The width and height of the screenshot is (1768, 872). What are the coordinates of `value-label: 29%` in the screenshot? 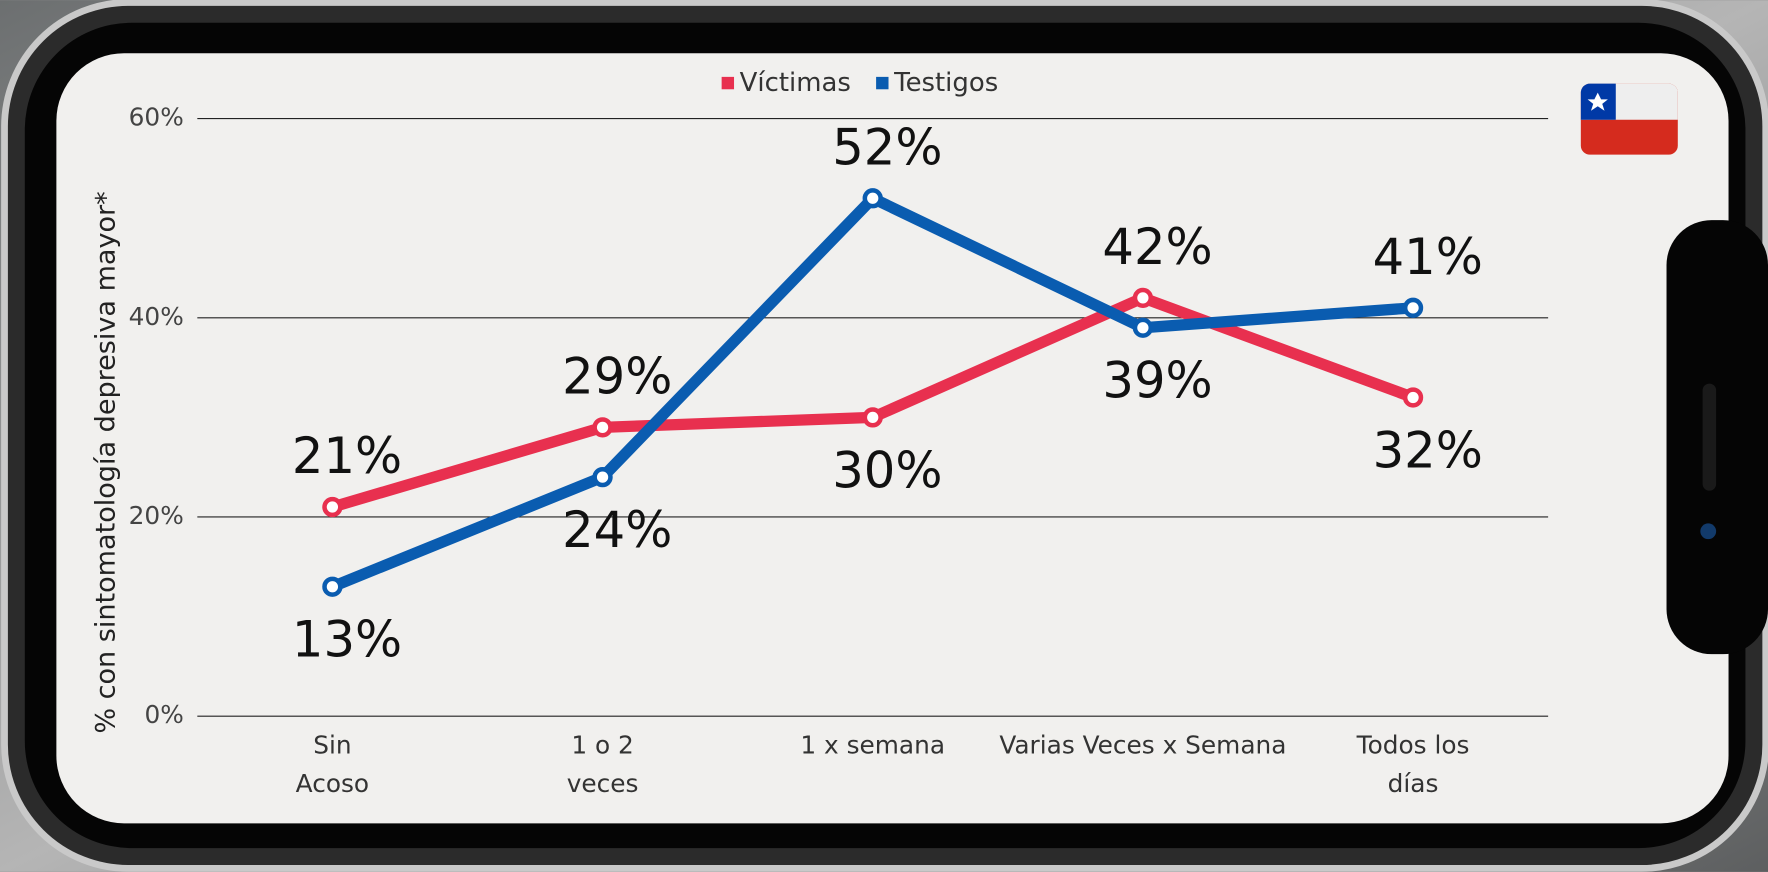 It's located at (617, 376).